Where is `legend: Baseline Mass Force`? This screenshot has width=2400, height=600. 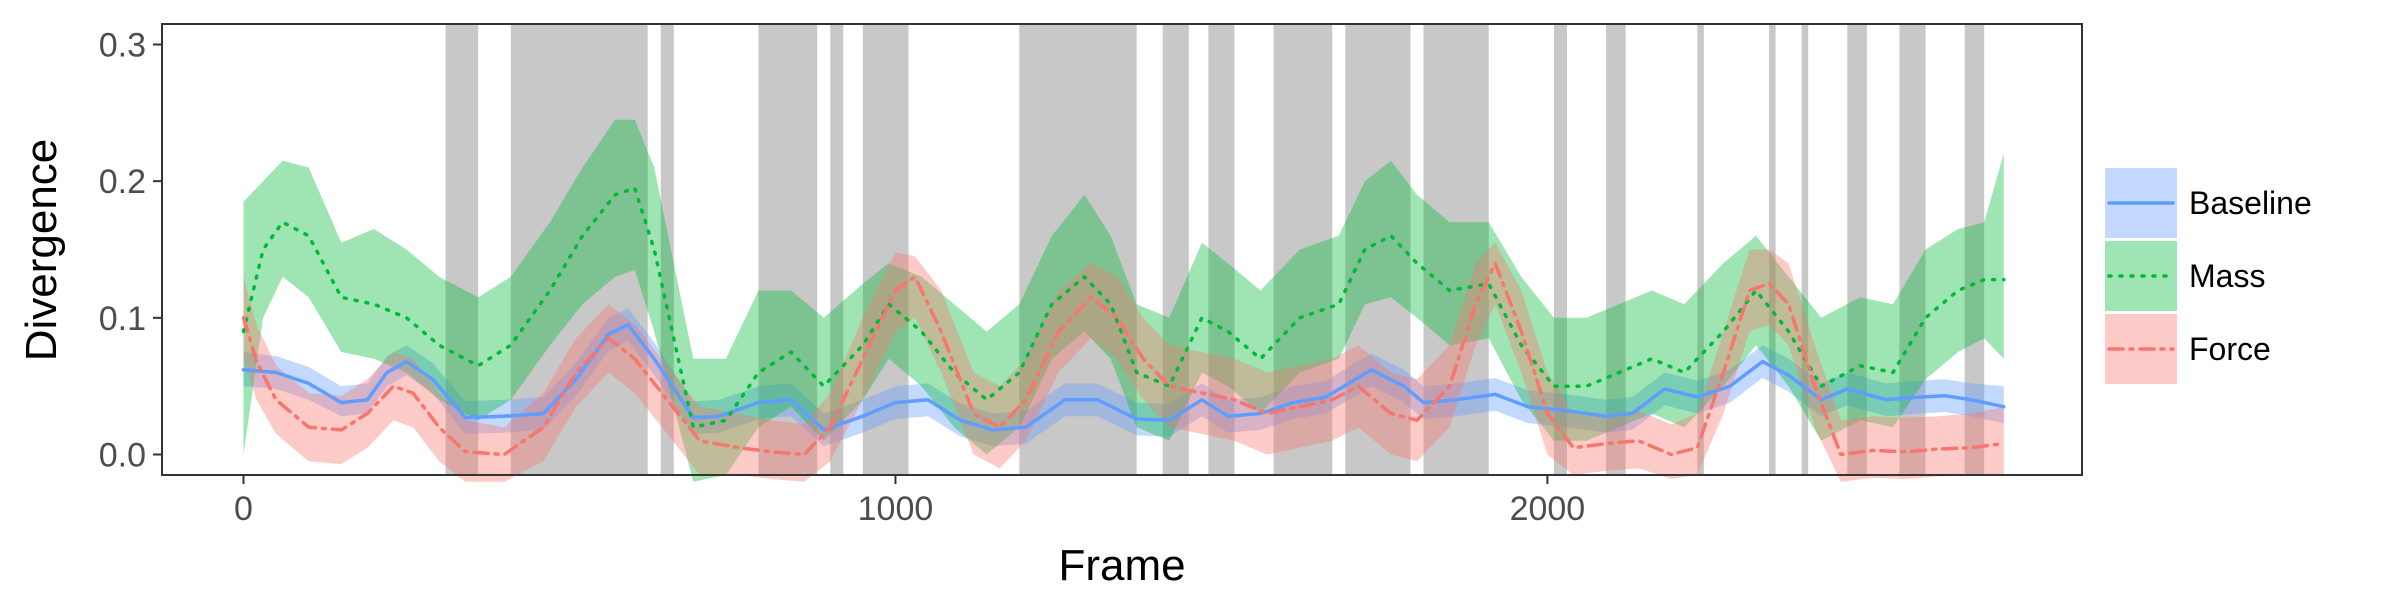
legend: Baseline Mass Force is located at coordinates (2208, 276).